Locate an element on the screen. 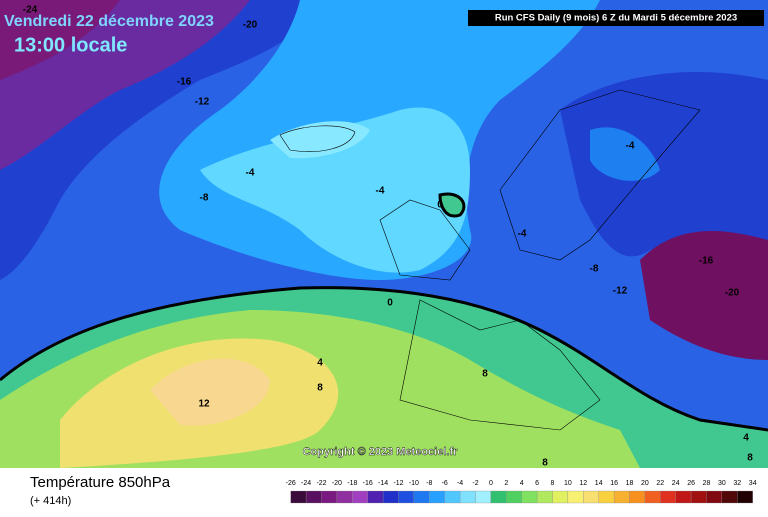 This screenshot has height=517, width=768. scale-label: 34 is located at coordinates (753, 483).